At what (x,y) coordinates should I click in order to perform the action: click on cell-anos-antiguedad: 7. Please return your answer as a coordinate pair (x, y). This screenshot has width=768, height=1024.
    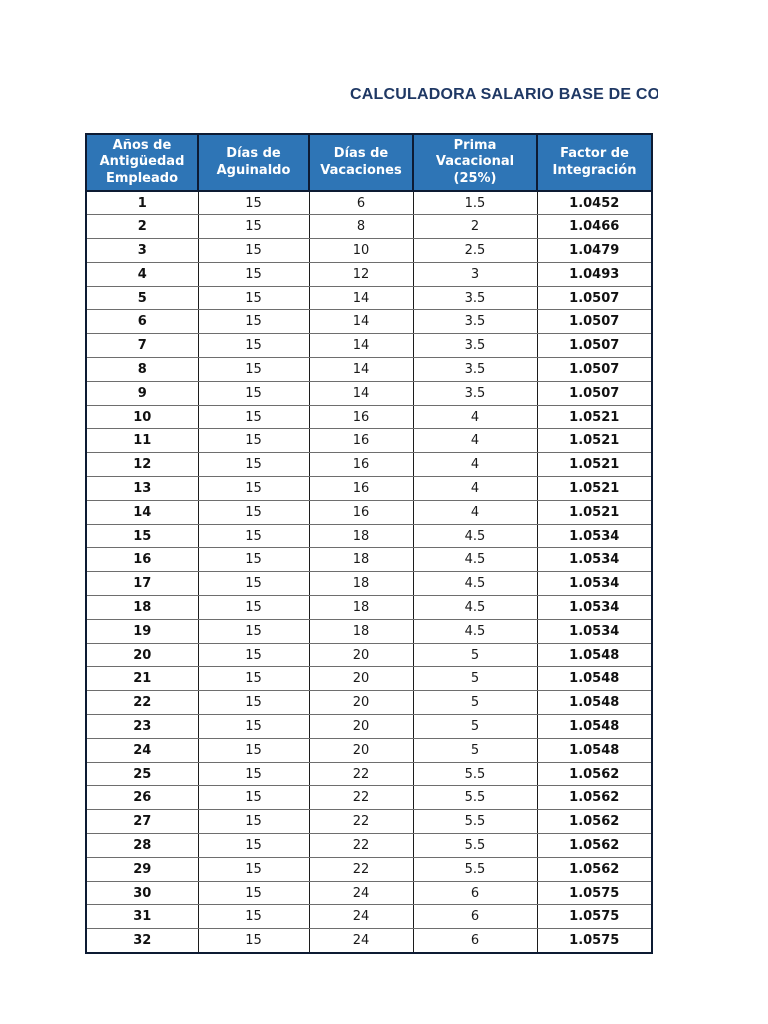
    Looking at the image, I should click on (142, 346).